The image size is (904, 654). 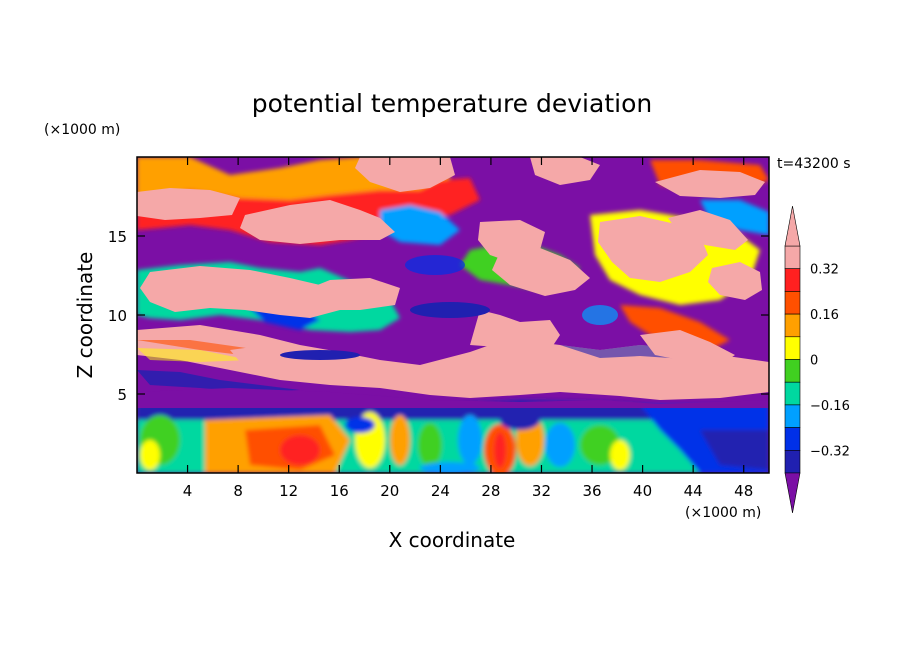 I want to click on y-axis-label: Z coordinate, so click(x=85, y=315).